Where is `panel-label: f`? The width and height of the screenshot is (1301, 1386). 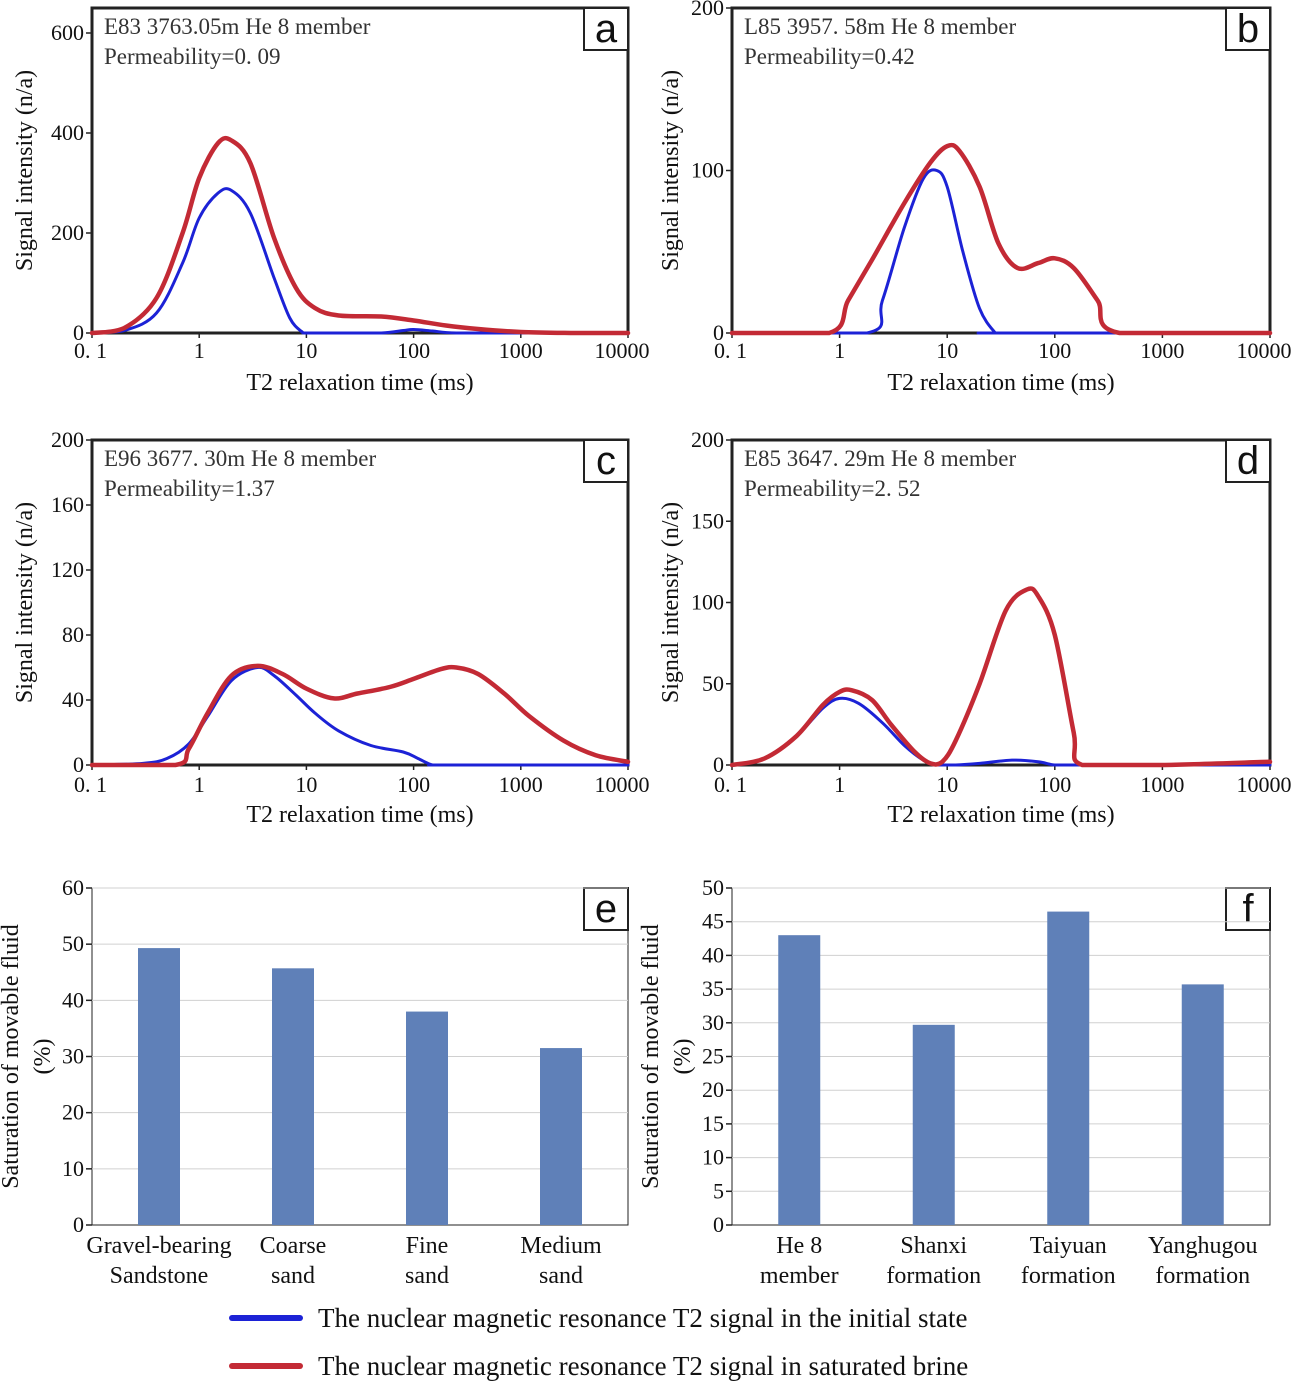
panel-label: f is located at coordinates (1248, 909).